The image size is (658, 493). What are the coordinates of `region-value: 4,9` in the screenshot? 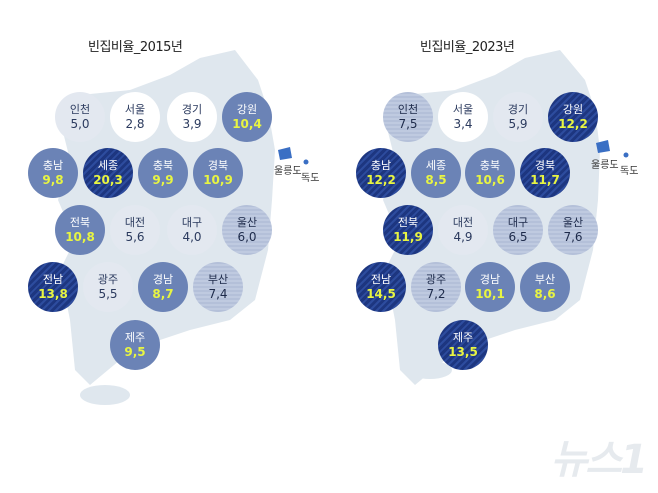 It's located at (463, 237).